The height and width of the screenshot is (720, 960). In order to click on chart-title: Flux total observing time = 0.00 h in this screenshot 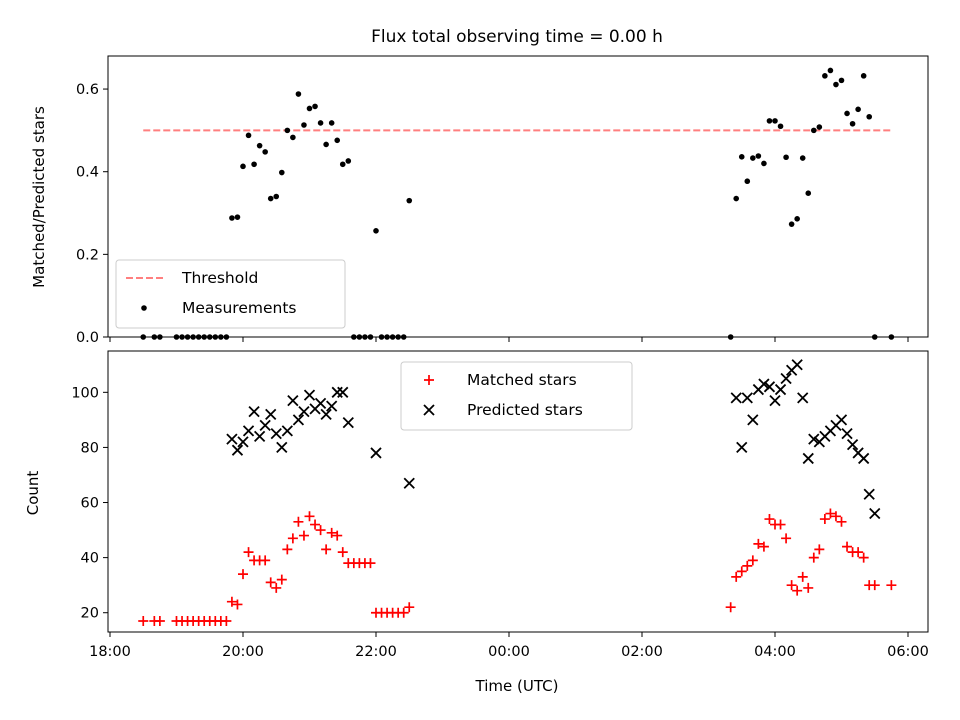, I will do `click(517, 37)`.